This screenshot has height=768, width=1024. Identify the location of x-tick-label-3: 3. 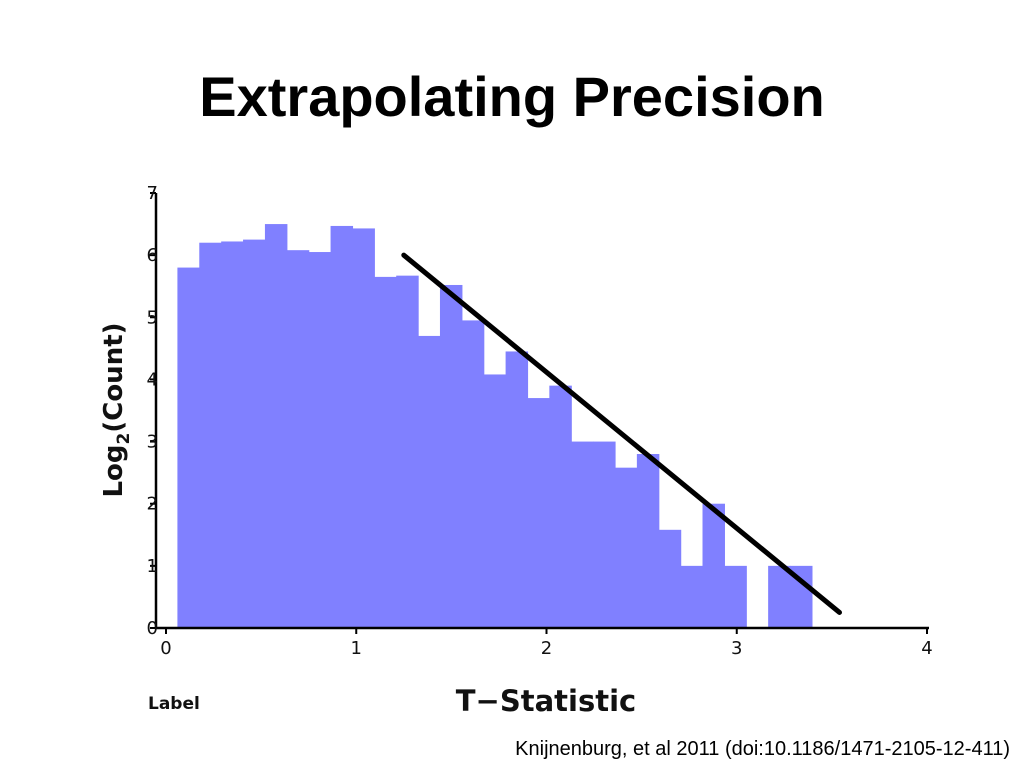
(736, 648).